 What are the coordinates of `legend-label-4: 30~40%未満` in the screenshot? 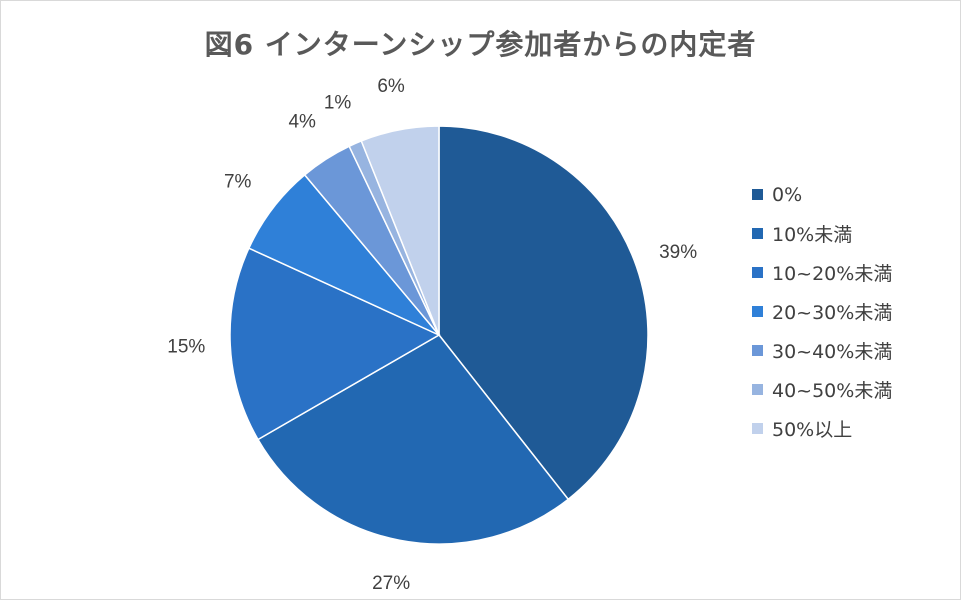 It's located at (832, 352).